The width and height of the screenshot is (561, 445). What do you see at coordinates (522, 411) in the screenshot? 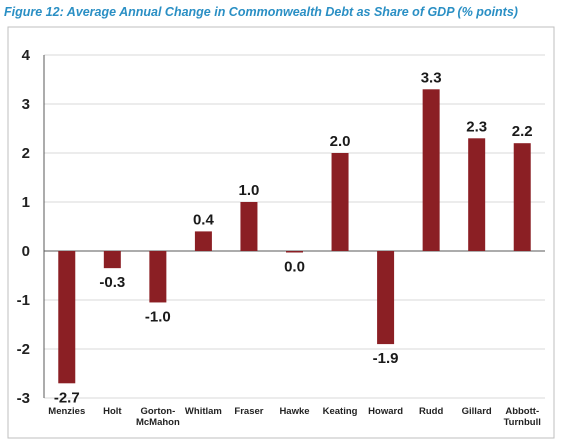
I see `category-label: Abbott-` at bounding box center [522, 411].